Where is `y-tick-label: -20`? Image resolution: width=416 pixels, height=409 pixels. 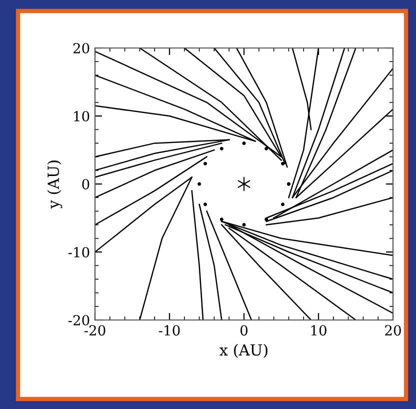
y-tick-label: -20 is located at coordinates (79, 320).